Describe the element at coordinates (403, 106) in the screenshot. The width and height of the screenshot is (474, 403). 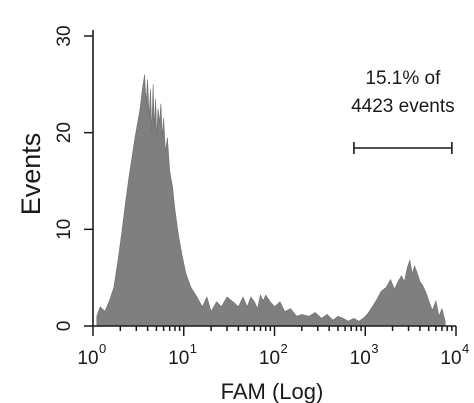
I see `gate-annotation-line: 4423 events` at that location.